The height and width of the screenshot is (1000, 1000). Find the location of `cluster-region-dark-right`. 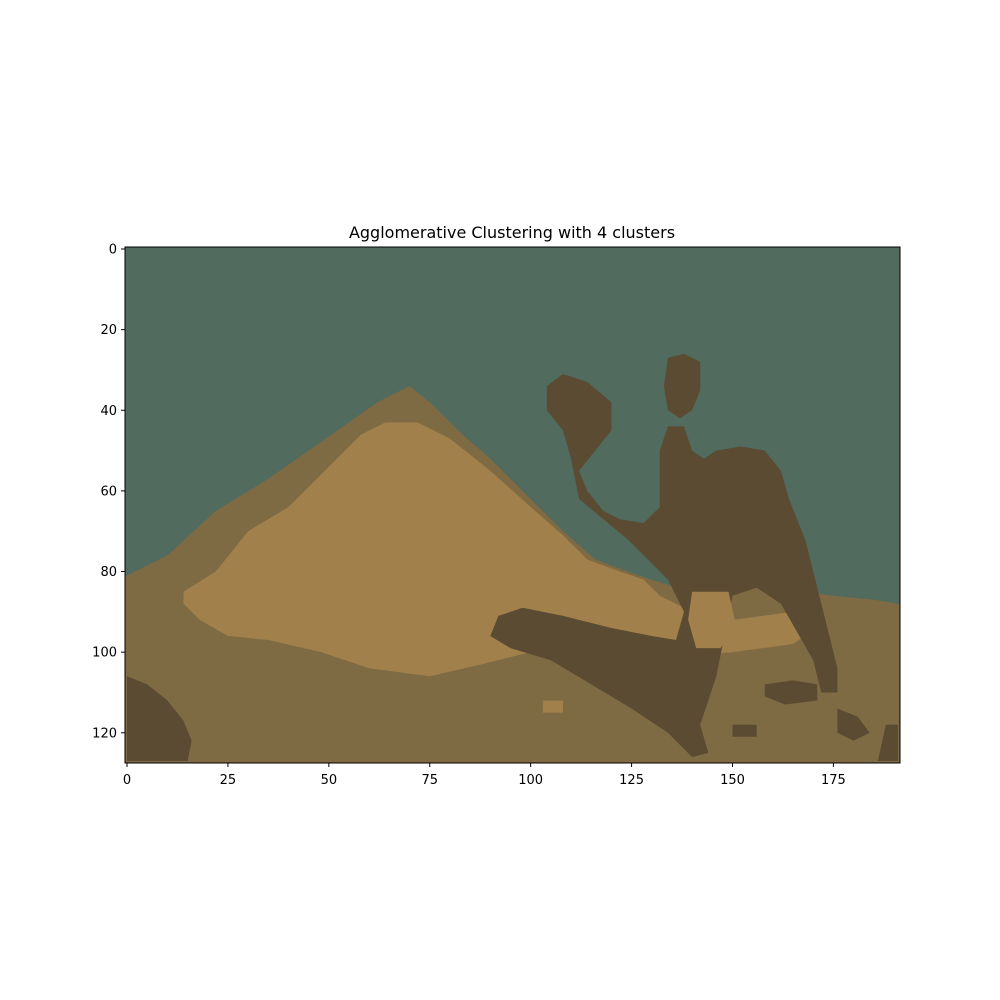

cluster-region-dark-right is located at coordinates (887, 742).